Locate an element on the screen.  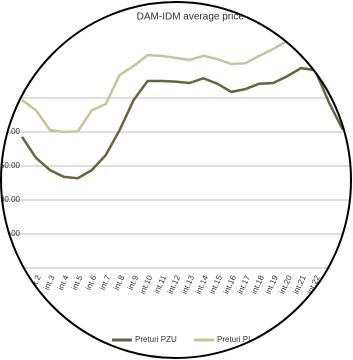
legend-label: Preturi PZU is located at coordinates (156, 339).